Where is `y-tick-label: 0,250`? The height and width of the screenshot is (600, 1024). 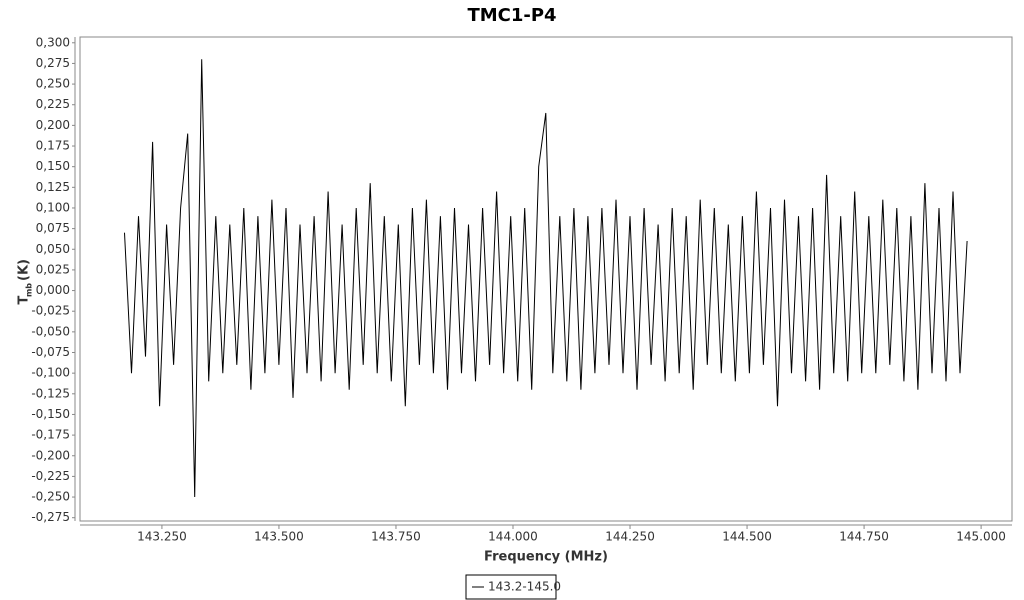
y-tick-label: 0,250 is located at coordinates (53, 84).